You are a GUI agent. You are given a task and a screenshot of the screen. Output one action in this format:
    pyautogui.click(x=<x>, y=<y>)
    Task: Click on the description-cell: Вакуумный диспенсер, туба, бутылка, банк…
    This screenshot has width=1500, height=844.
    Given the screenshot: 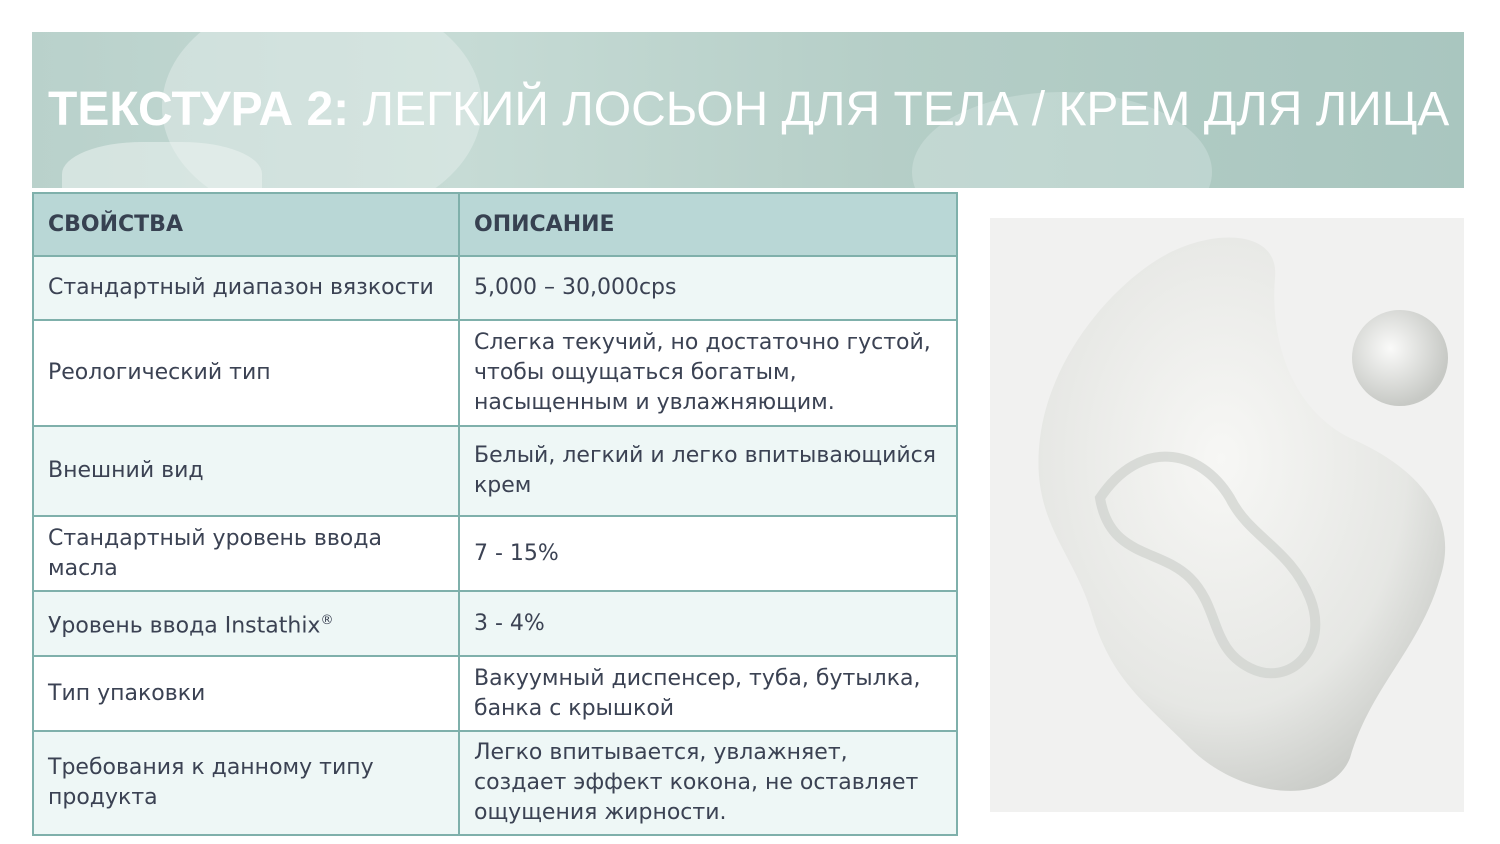 What is the action you would take?
    pyautogui.click(x=708, y=693)
    